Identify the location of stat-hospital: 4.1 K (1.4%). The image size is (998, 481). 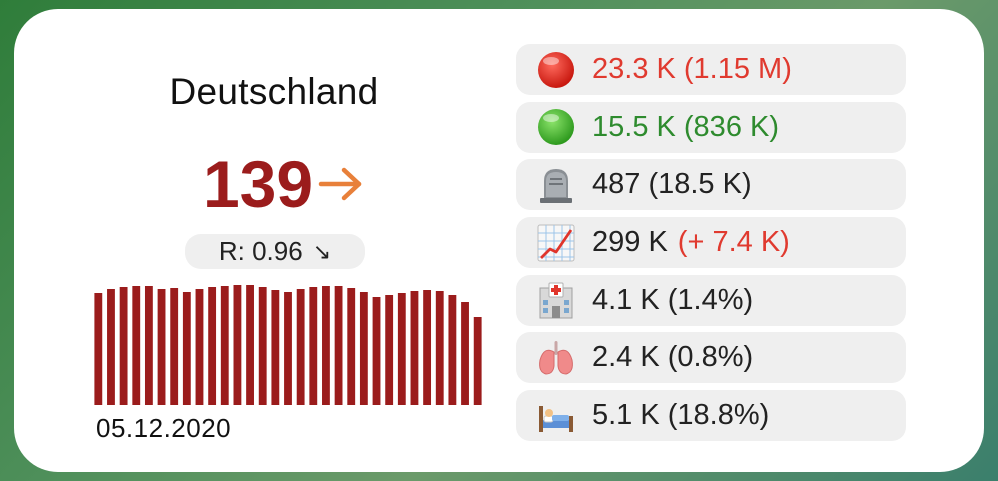
(673, 299).